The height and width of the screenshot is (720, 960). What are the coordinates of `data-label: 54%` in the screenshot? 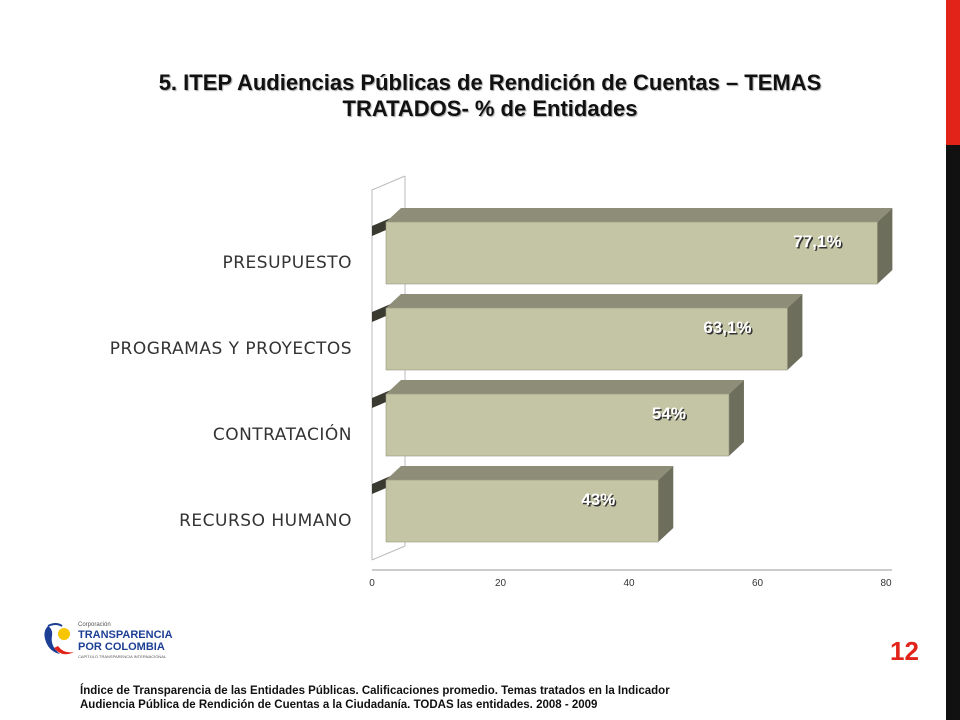 It's located at (669, 413).